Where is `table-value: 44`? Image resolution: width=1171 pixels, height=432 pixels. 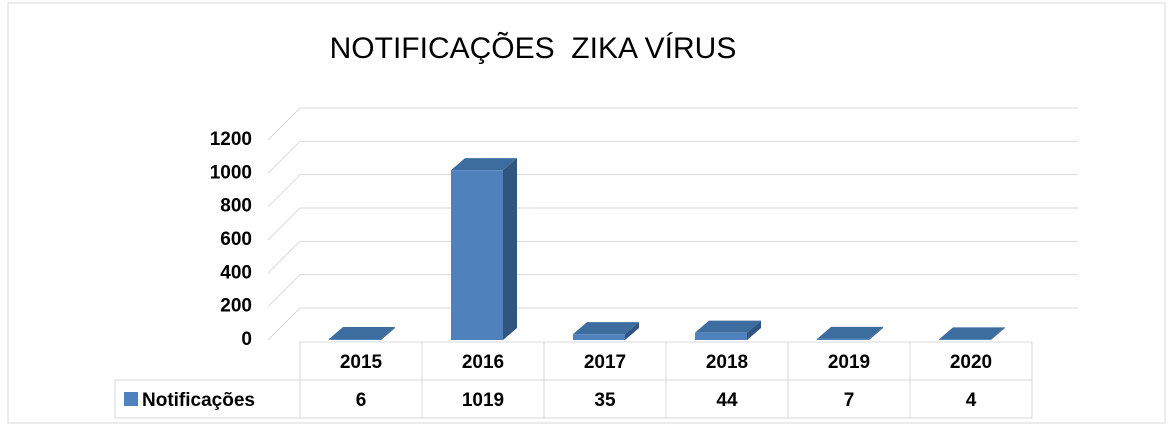
table-value: 44 is located at coordinates (727, 400).